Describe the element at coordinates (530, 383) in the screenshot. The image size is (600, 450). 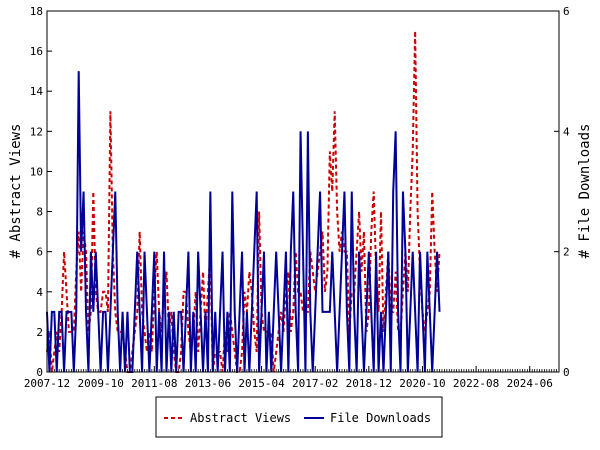
I see `x-tick-label: 2024-06` at that location.